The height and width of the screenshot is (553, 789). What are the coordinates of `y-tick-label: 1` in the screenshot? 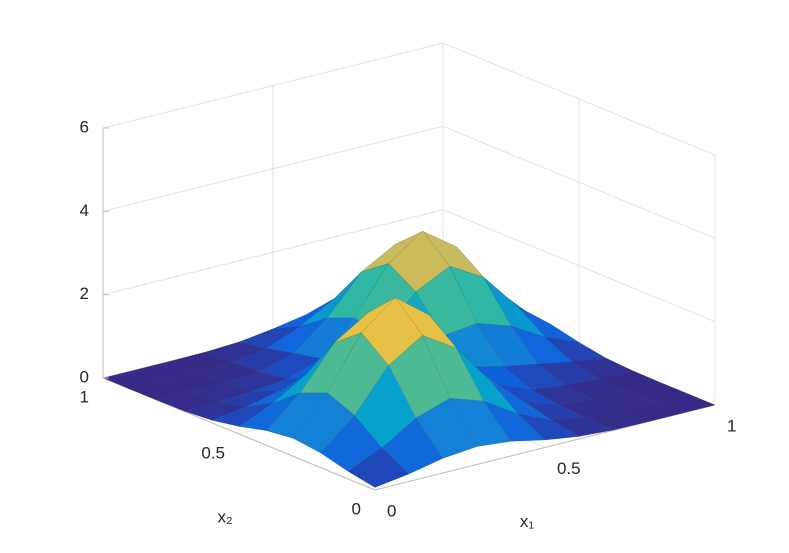 It's located at (84, 396).